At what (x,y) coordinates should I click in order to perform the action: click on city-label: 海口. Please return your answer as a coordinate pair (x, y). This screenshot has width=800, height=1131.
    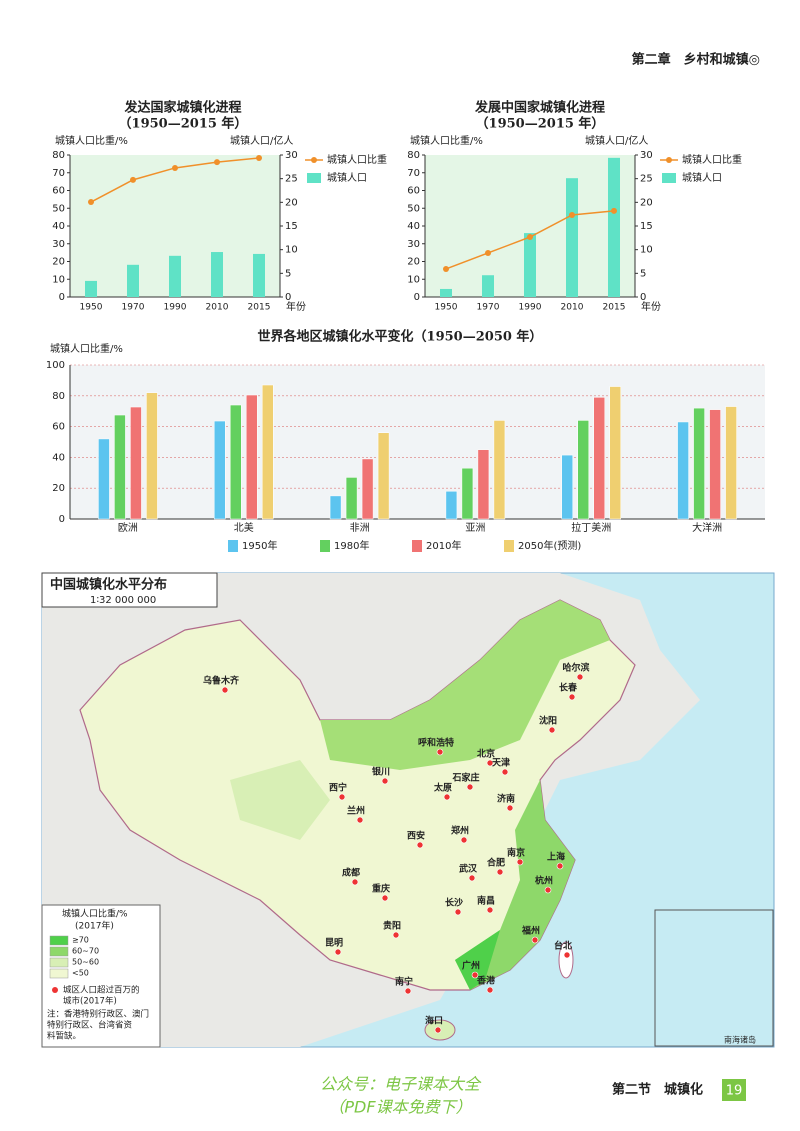
    Looking at the image, I should click on (434, 1021).